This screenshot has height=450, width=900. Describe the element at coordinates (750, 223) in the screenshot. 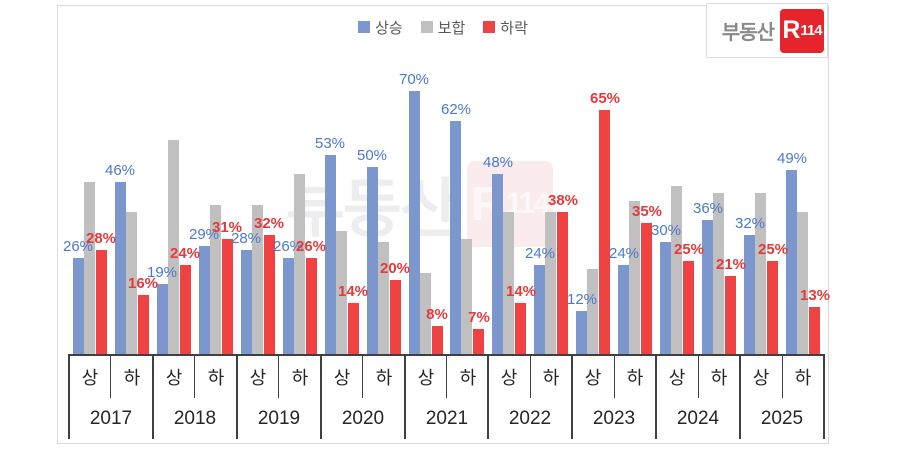

I see `label-rise-2025-상: 32%` at that location.